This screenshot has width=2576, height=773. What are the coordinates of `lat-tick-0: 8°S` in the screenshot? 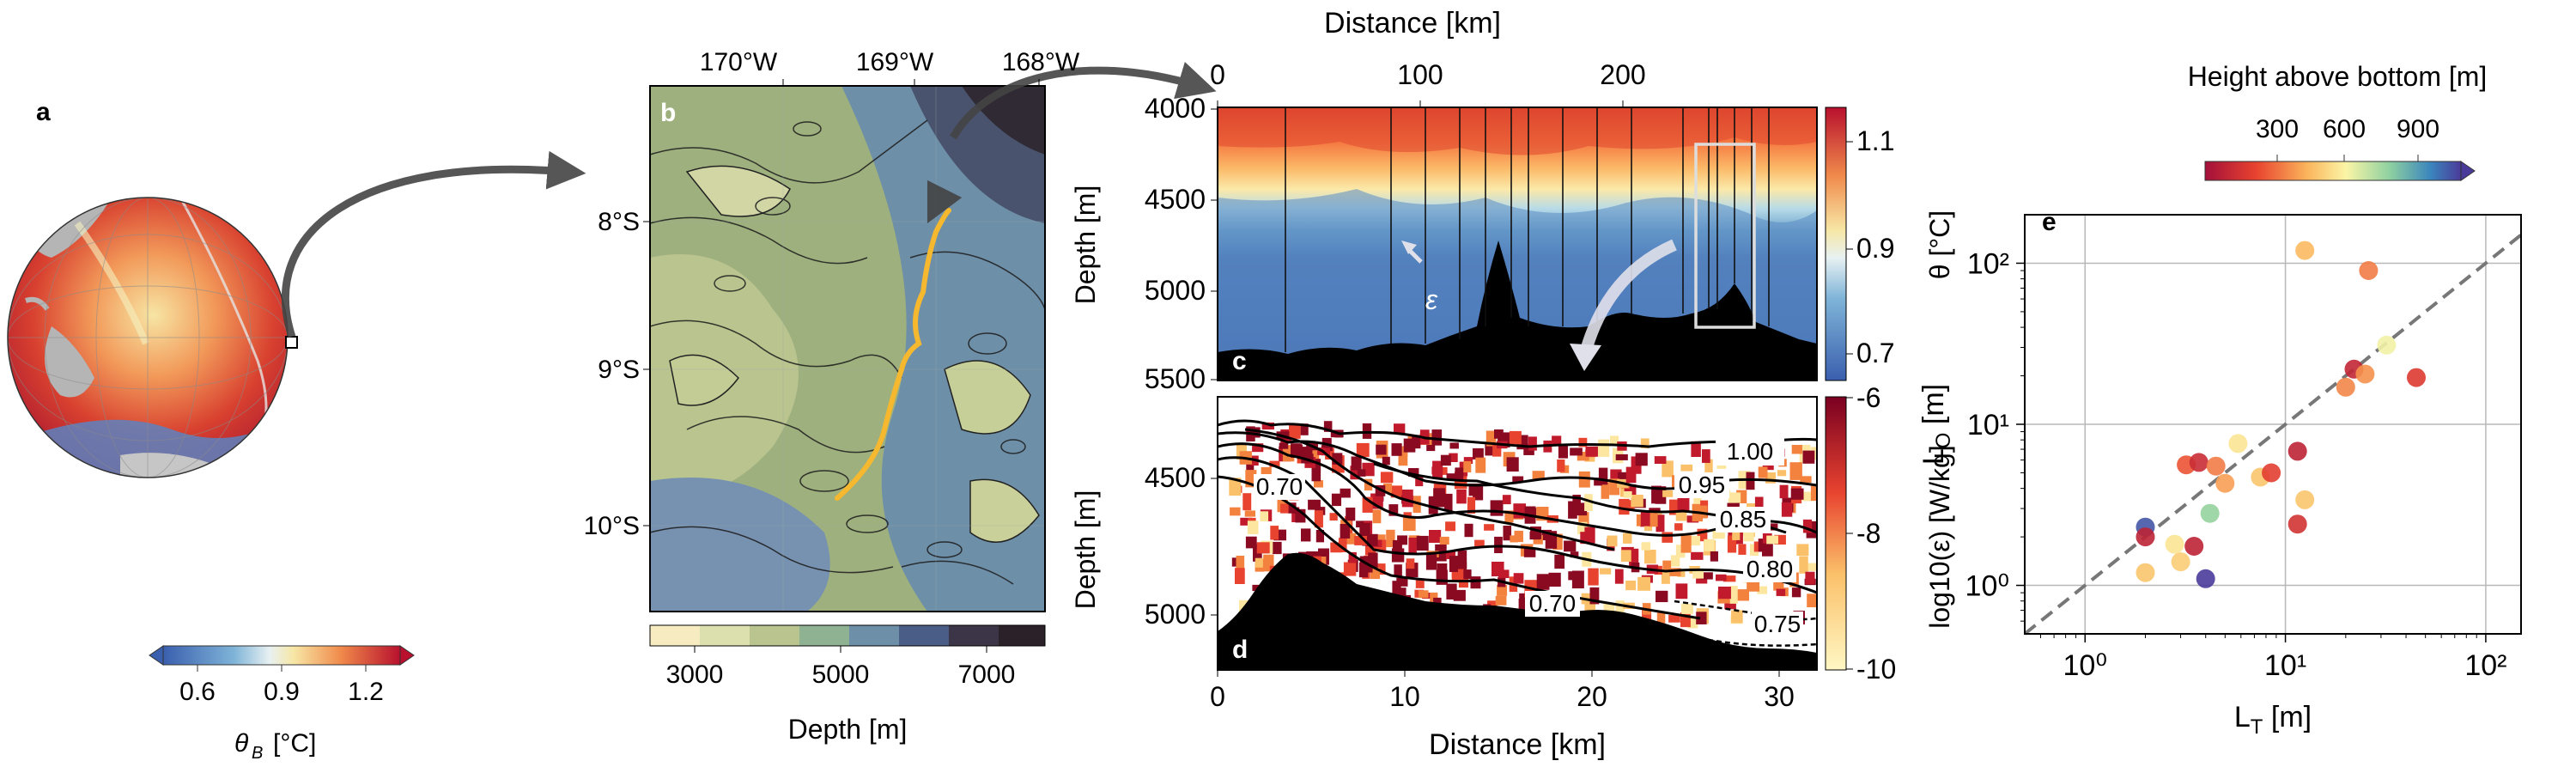 It's located at (619, 222).